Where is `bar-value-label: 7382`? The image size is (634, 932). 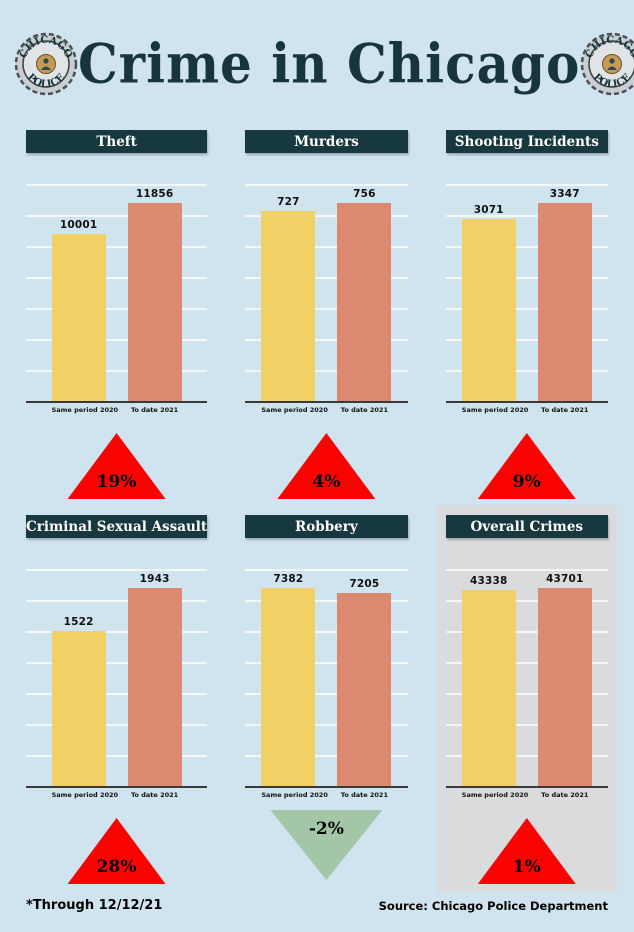
bar-value-label: 7382 is located at coordinates (288, 579).